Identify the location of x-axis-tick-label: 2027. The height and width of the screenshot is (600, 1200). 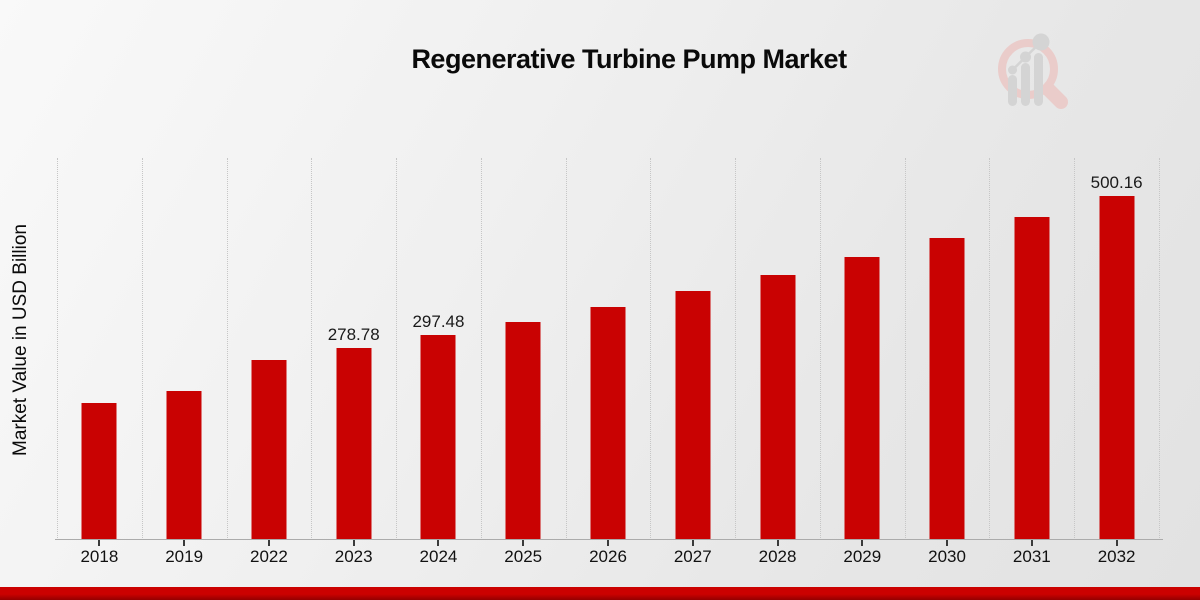
(692, 556).